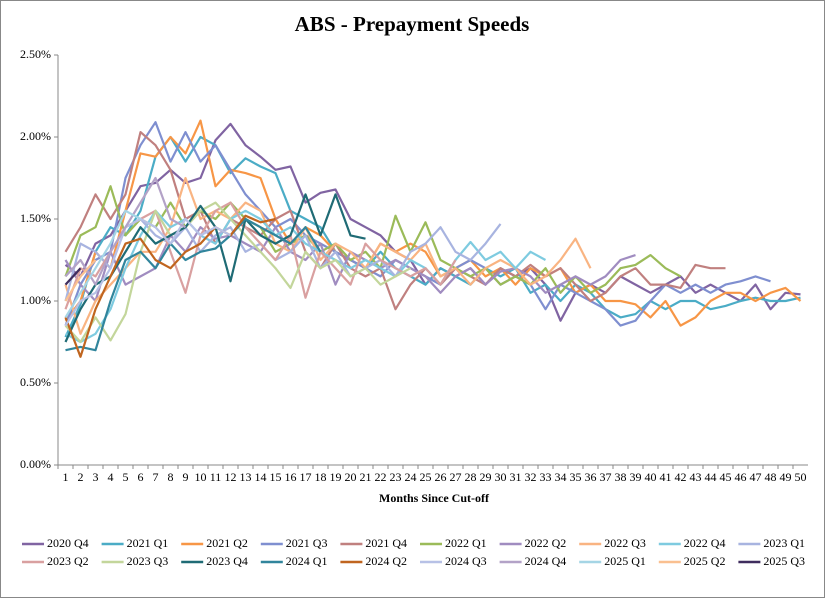 Image resolution: width=825 pixels, height=598 pixels. What do you see at coordinates (276, 477) in the screenshot?
I see `x-tick-label: 15` at bounding box center [276, 477].